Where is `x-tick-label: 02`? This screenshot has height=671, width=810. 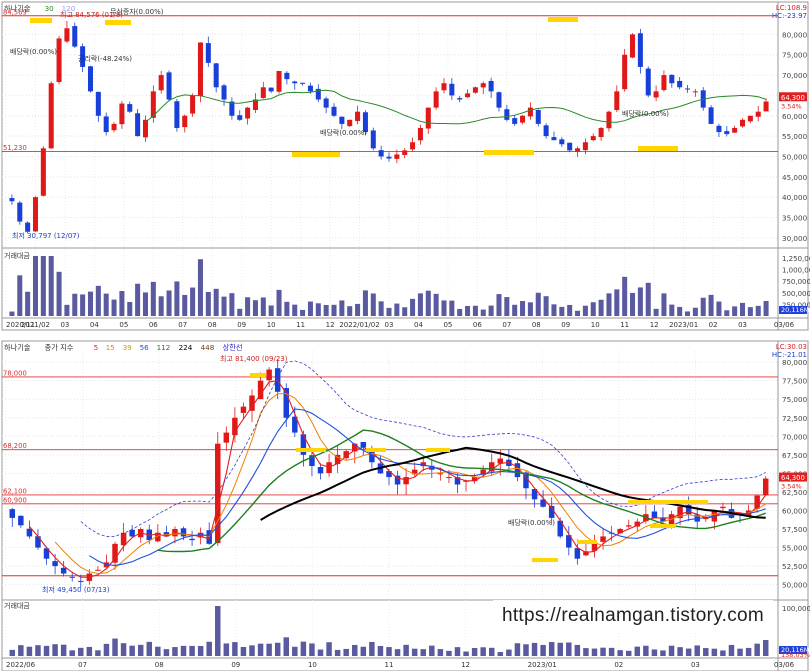 x-tick-label: 02 is located at coordinates (618, 665).